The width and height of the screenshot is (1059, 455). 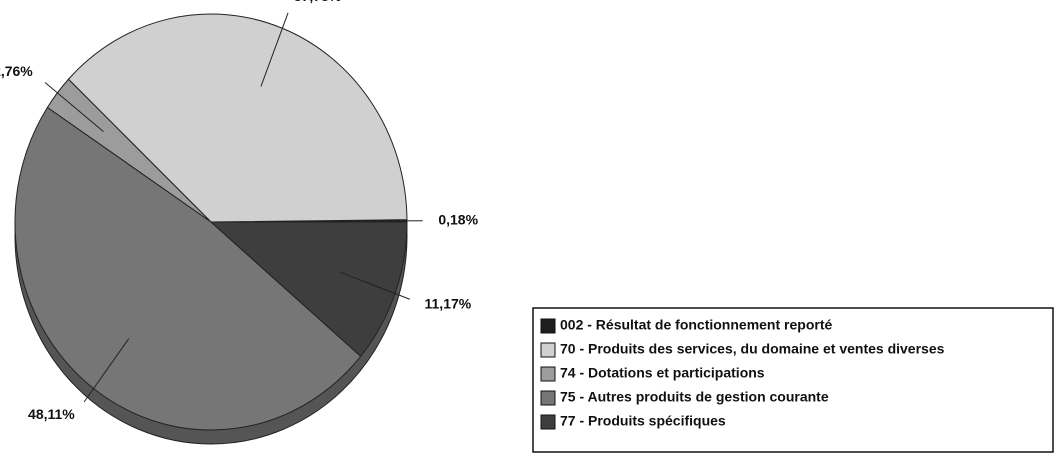 I want to click on legend-label: 75 - Autres produits de gestion courante, so click(x=694, y=397).